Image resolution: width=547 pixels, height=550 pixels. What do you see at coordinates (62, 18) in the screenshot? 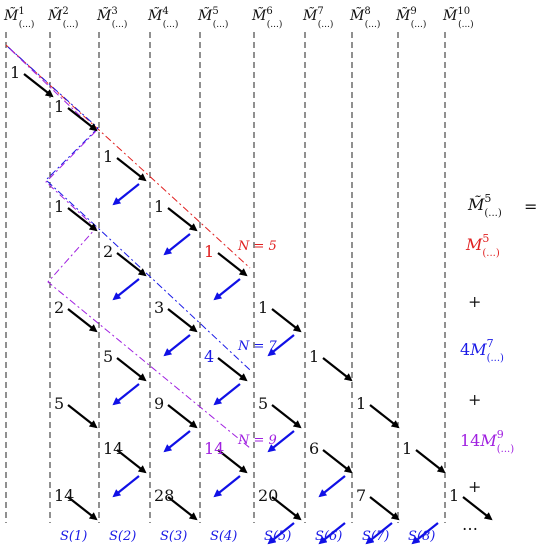
I see `column-header: M̃2 (...)` at bounding box center [62, 18].